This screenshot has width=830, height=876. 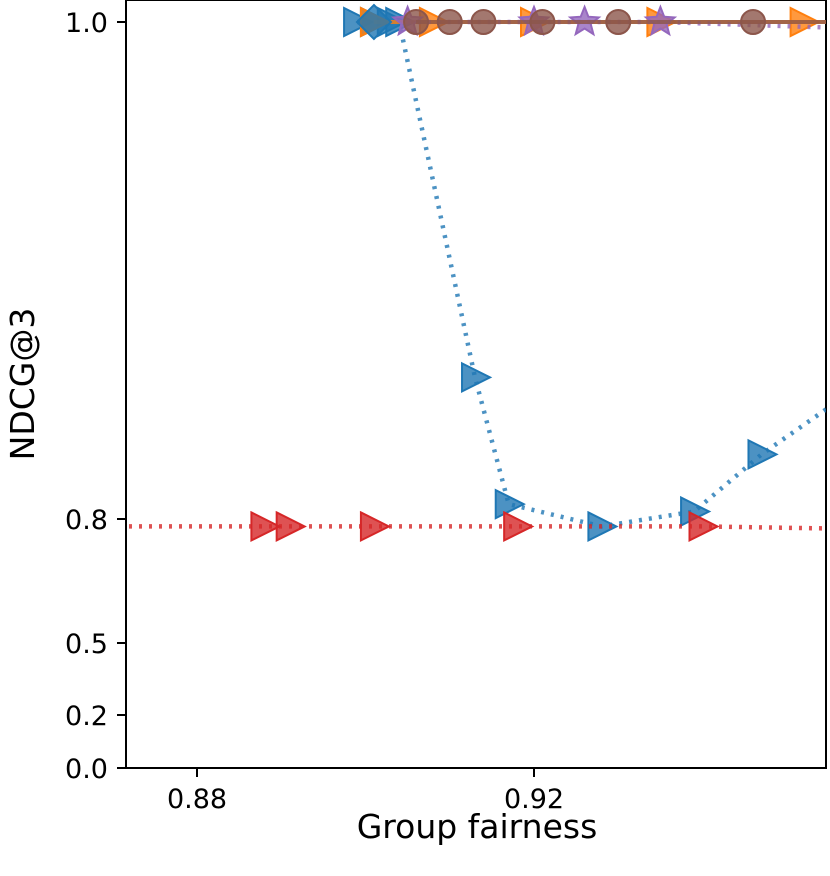 I want to click on series-brown, so click(x=614, y=22).